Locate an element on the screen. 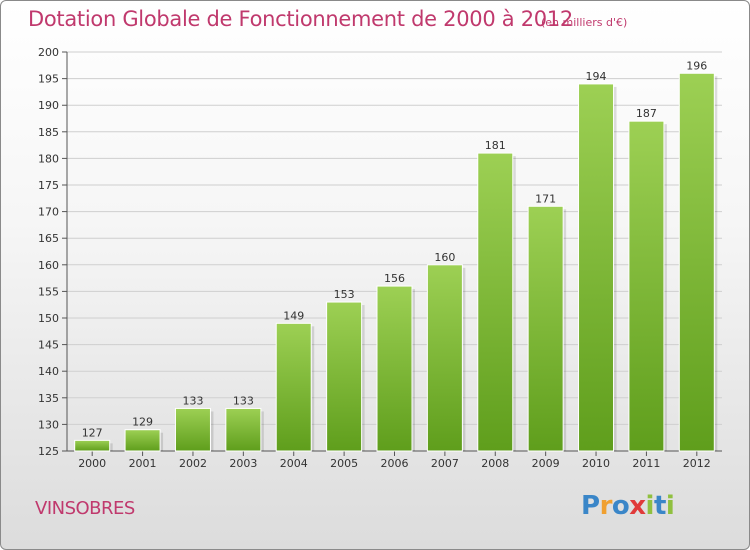  value-label: 127 is located at coordinates (92, 432).